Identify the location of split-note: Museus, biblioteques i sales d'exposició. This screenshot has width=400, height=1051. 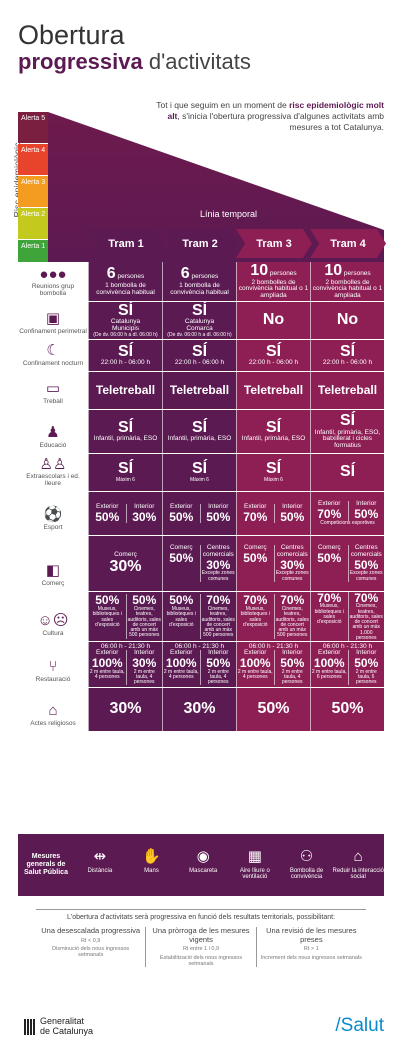
(107, 617).